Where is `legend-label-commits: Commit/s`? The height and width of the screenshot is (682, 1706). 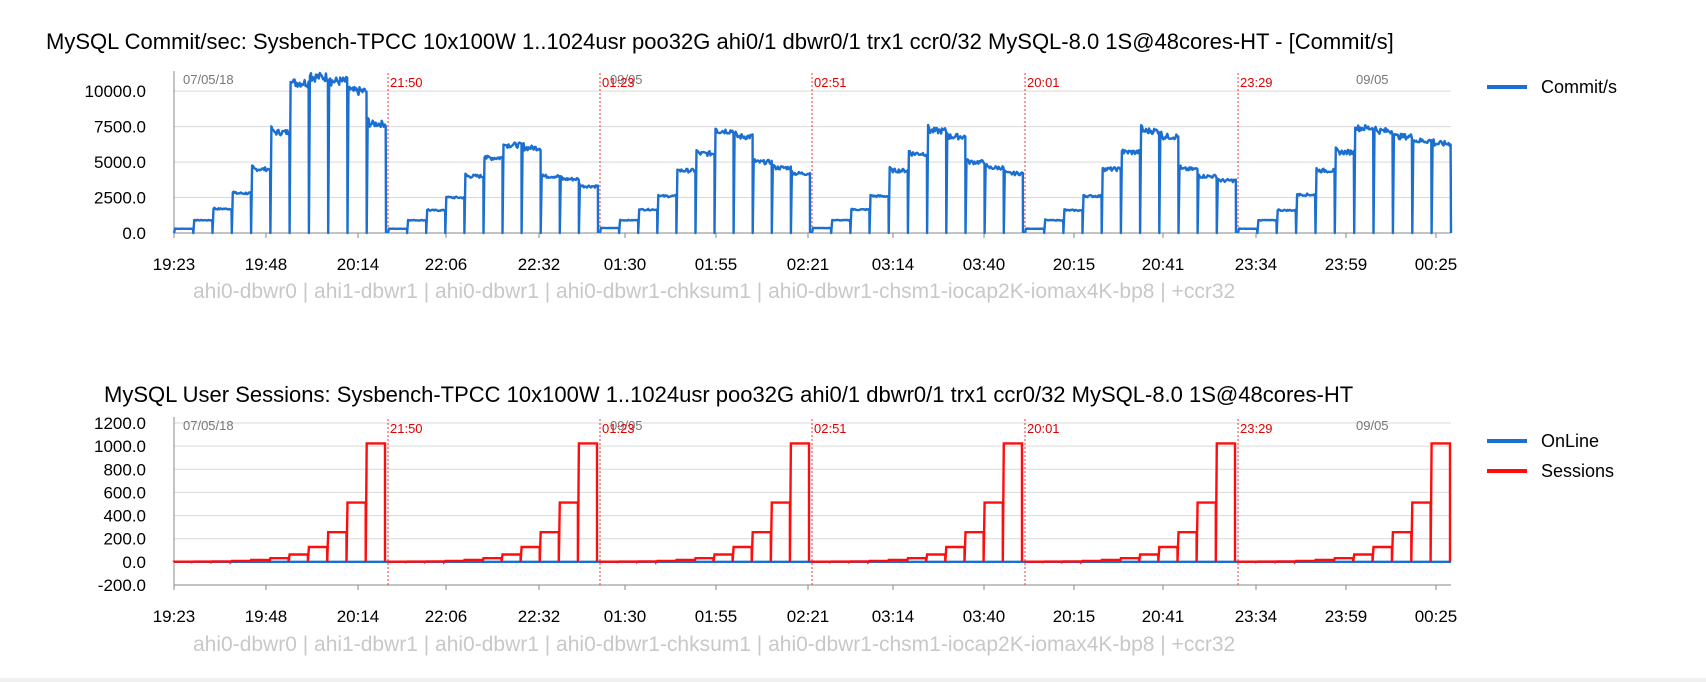
legend-label-commits: Commit/s is located at coordinates (1579, 86).